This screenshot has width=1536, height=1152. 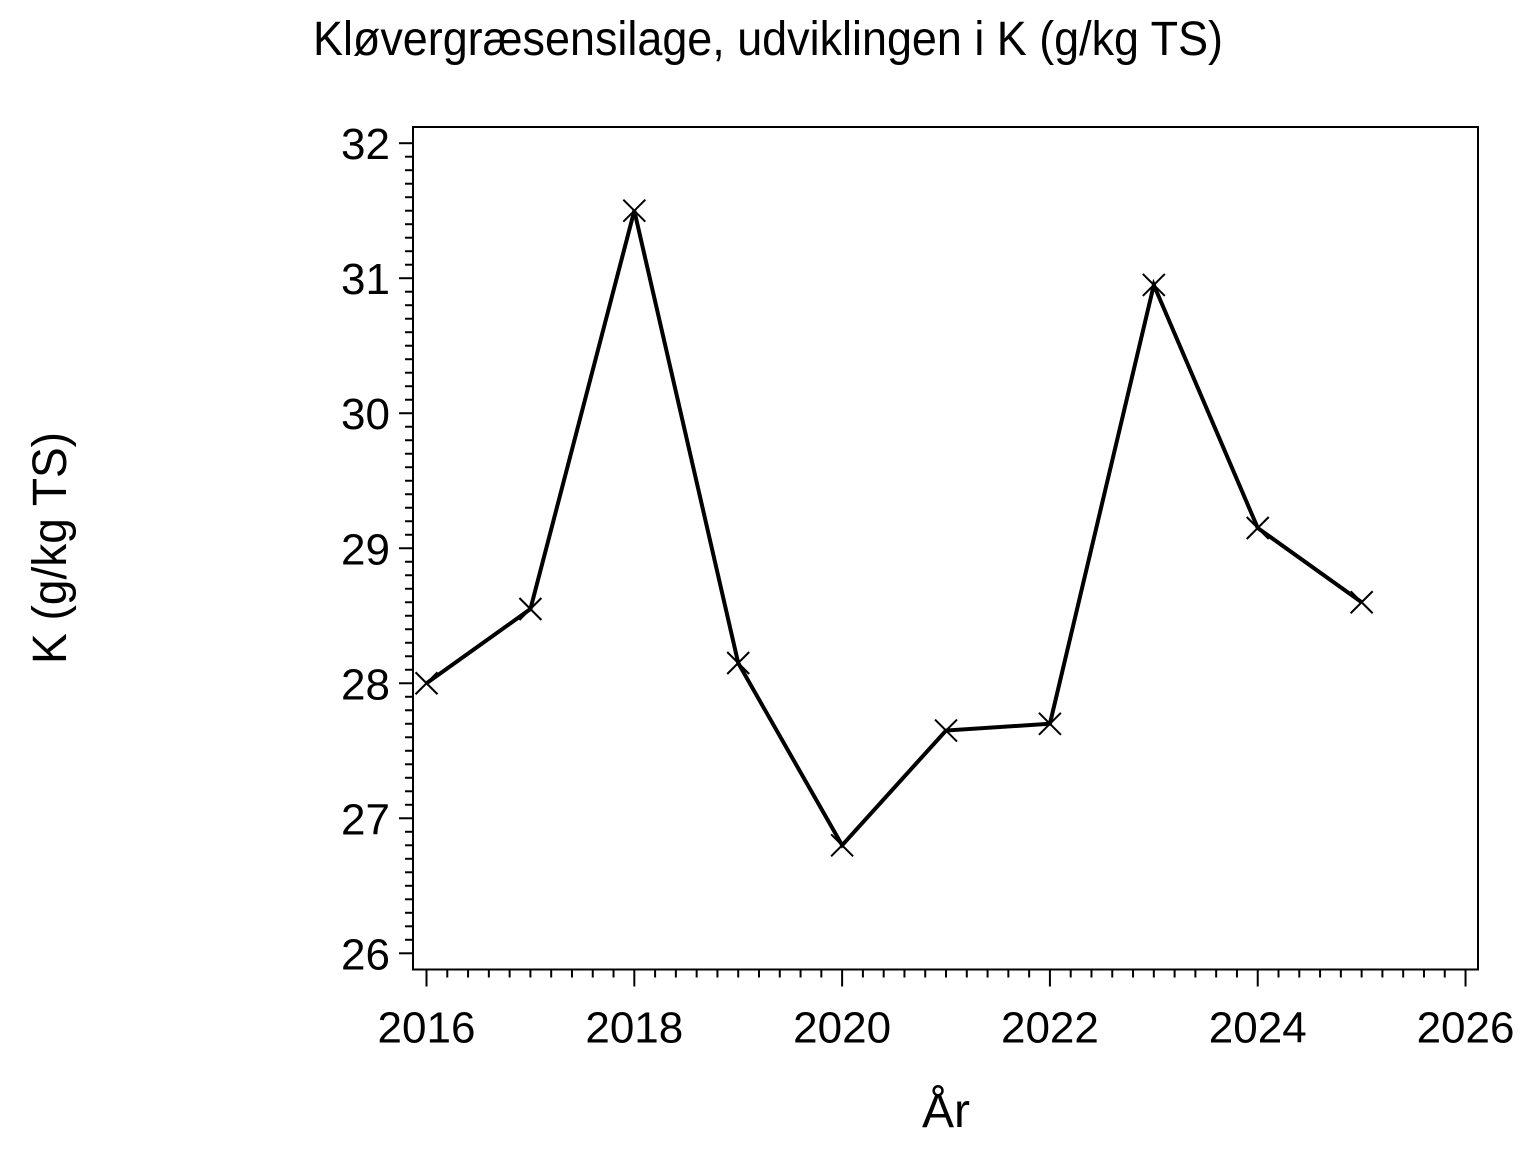 I want to click on x-axis-ticks, so click(x=946, y=978).